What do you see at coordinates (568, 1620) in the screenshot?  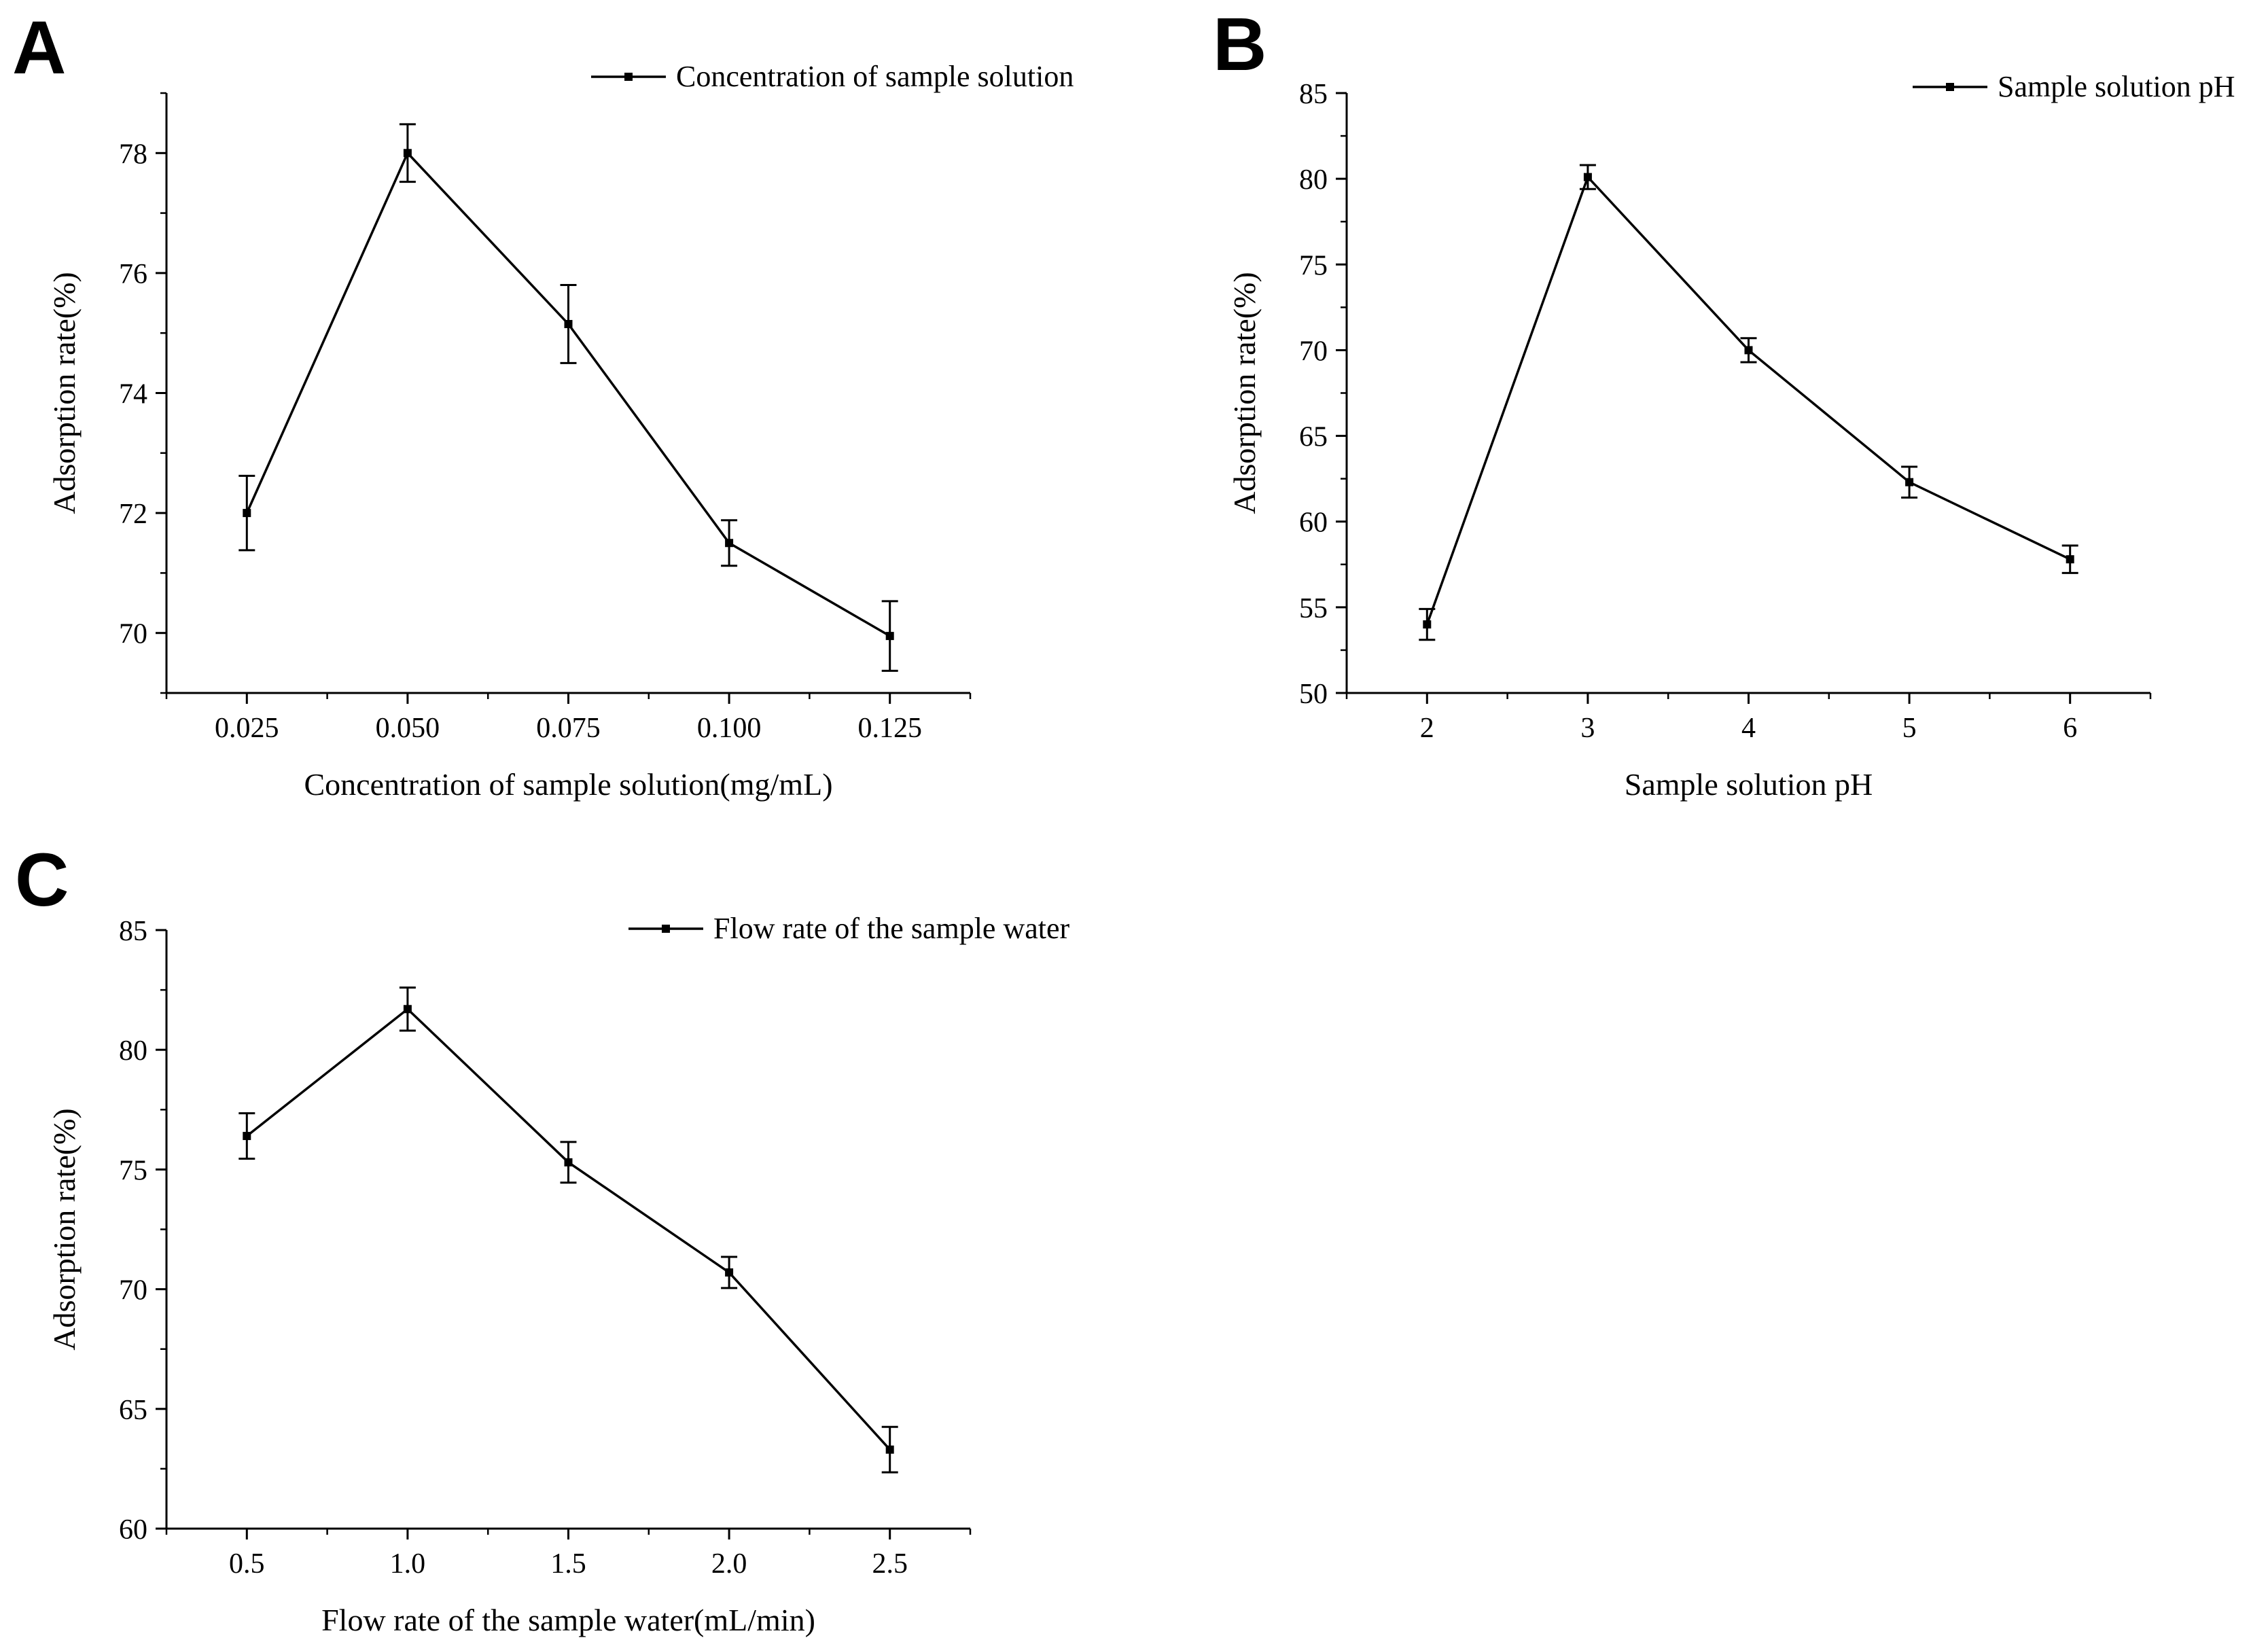 I see `x-axis-title: Flow rate of the sample water(mL/min)` at bounding box center [568, 1620].